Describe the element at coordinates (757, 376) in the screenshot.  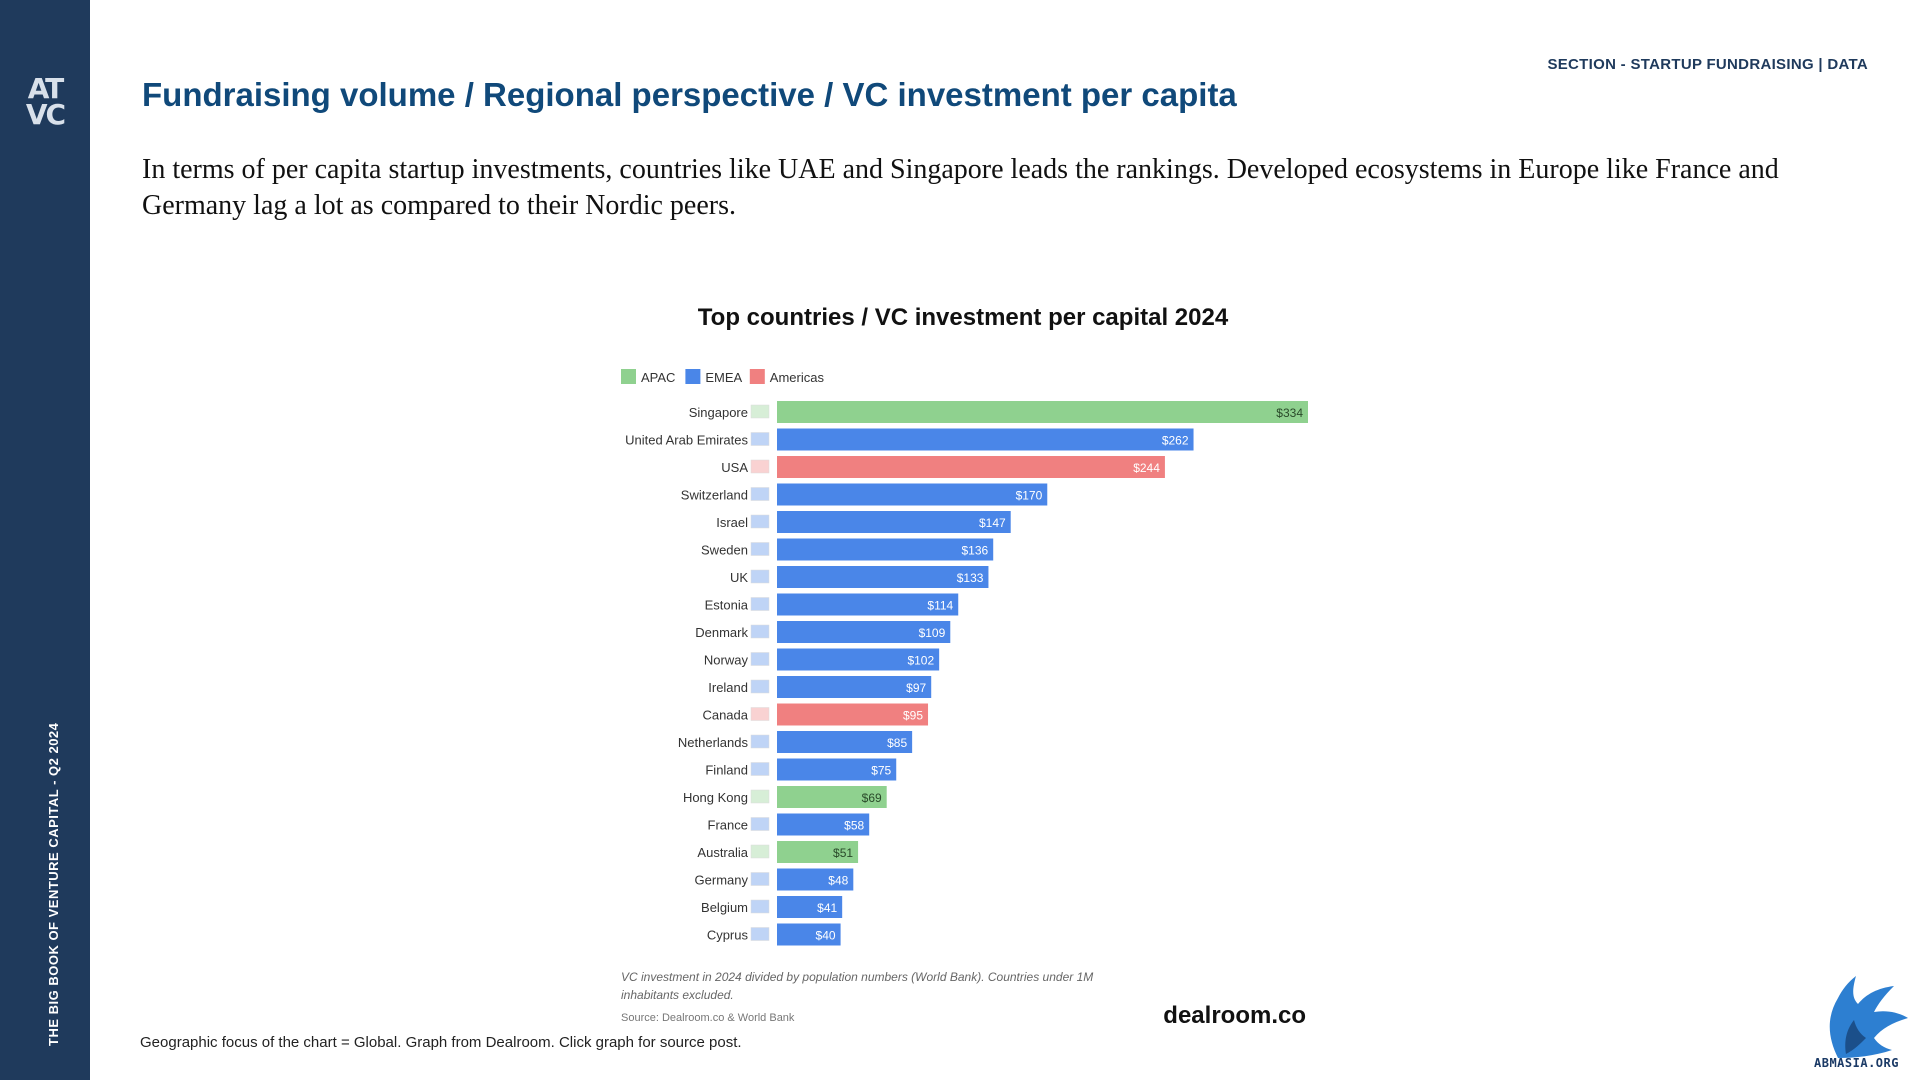
I see `legend-swatch-americas` at that location.